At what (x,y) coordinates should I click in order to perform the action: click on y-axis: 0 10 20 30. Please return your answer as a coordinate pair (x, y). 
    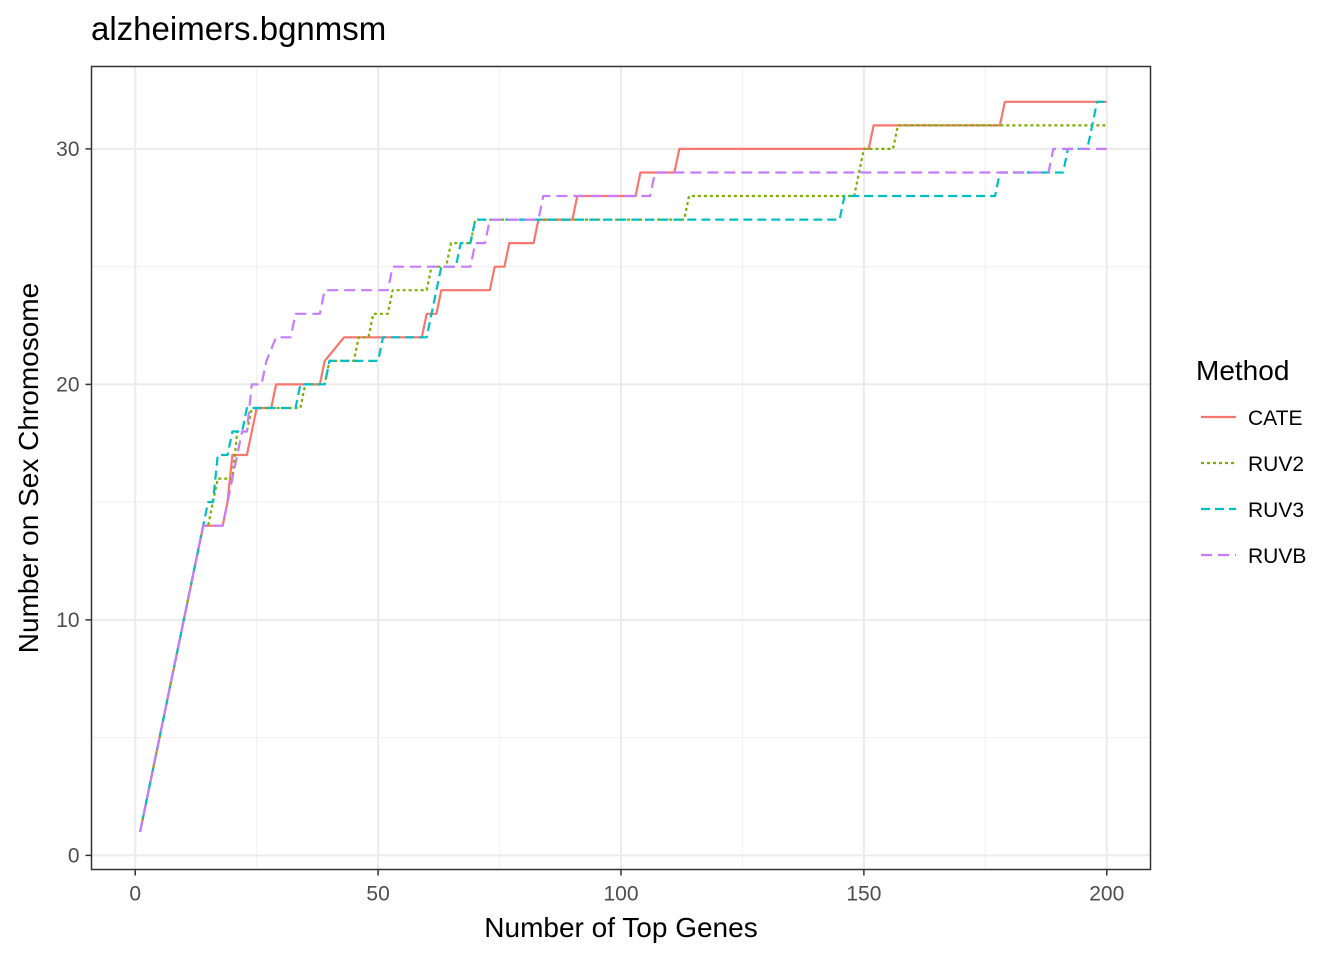
    Looking at the image, I should click on (74, 502).